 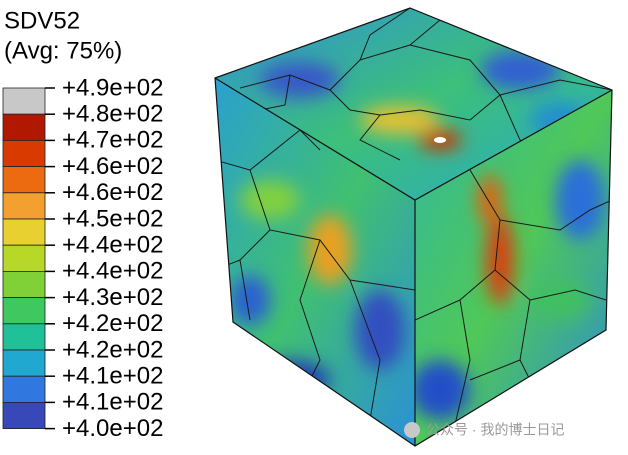 What do you see at coordinates (112, 297) in the screenshot?
I see `legend-label: +4.3e+02` at bounding box center [112, 297].